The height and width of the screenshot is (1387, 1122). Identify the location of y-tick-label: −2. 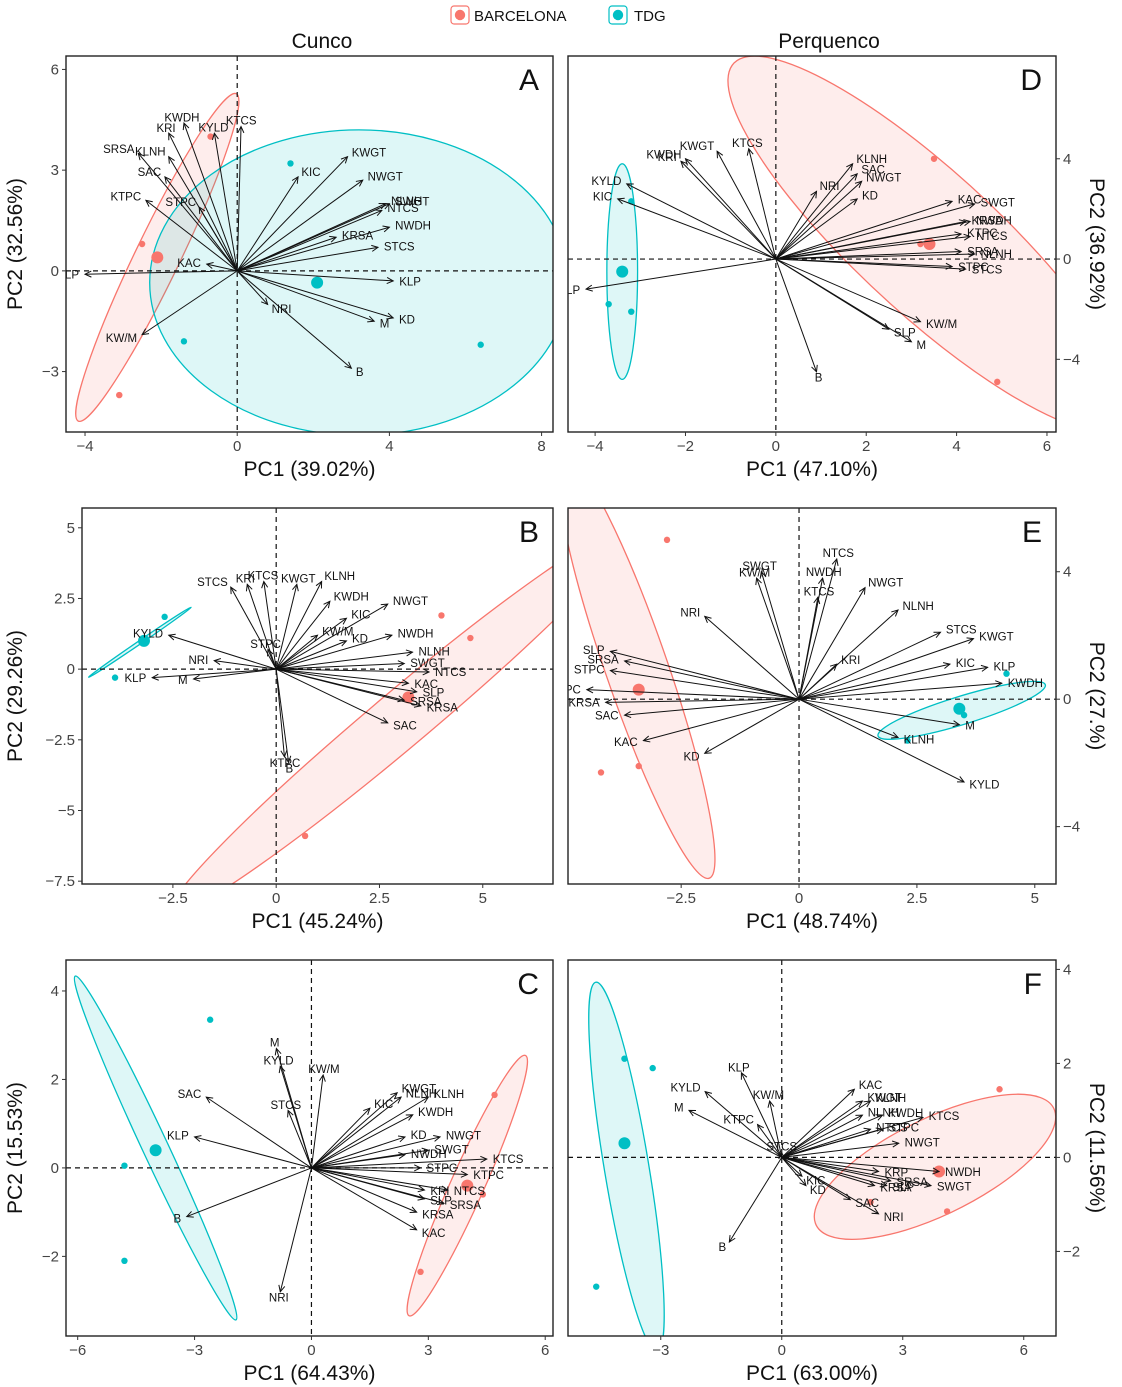
(1071, 1251).